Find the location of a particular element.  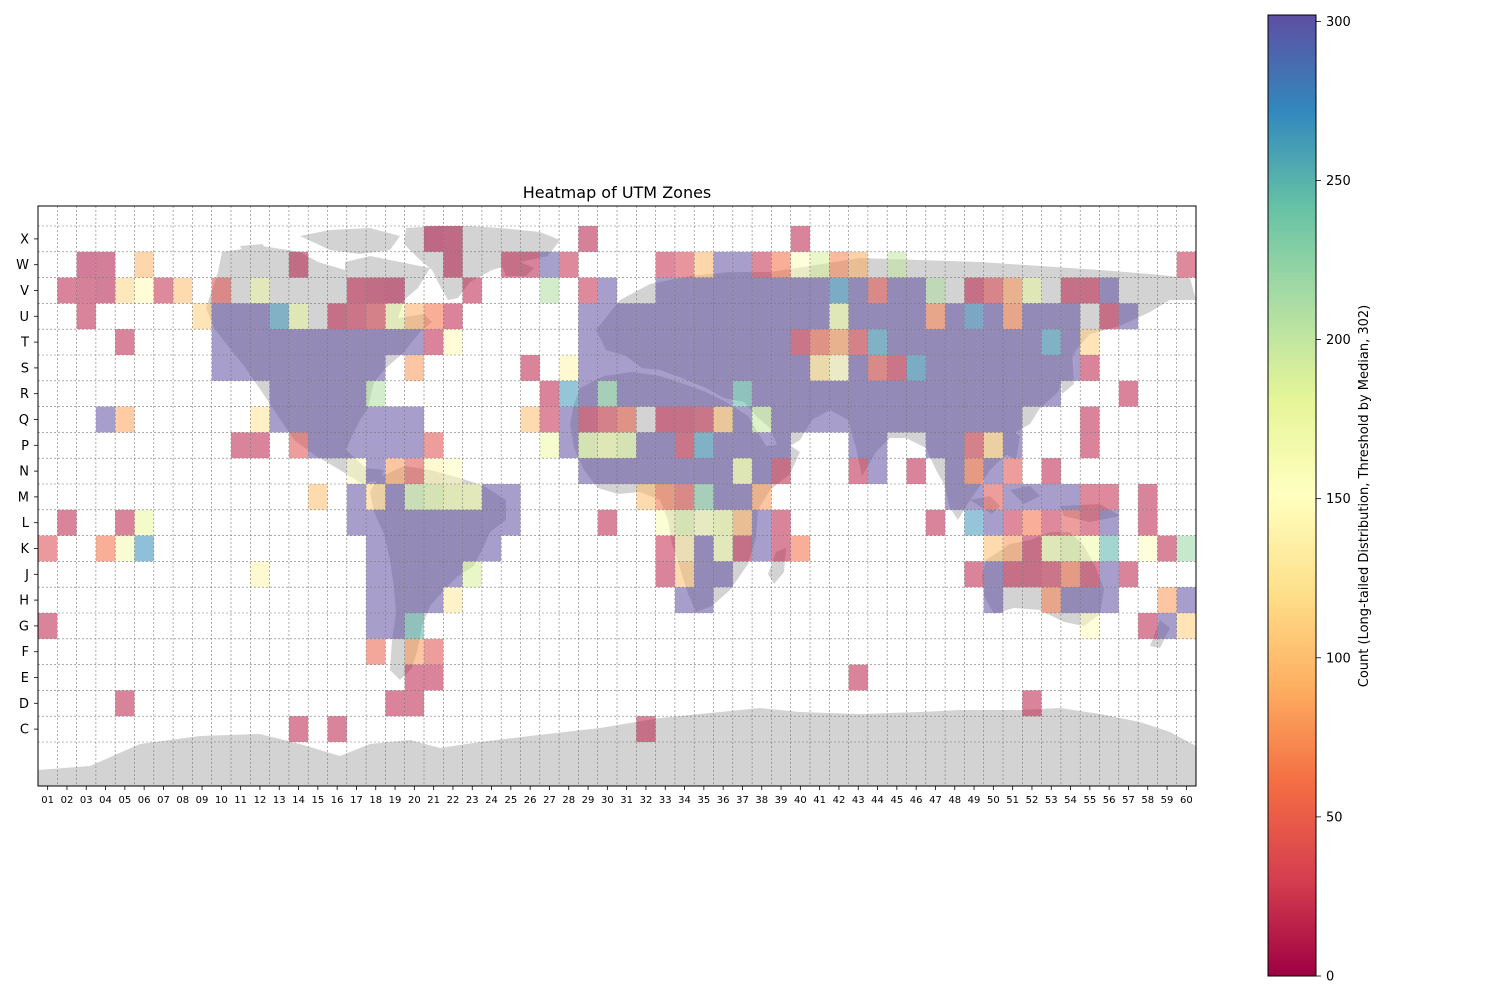

x-tick-label: 17 is located at coordinates (356, 800).